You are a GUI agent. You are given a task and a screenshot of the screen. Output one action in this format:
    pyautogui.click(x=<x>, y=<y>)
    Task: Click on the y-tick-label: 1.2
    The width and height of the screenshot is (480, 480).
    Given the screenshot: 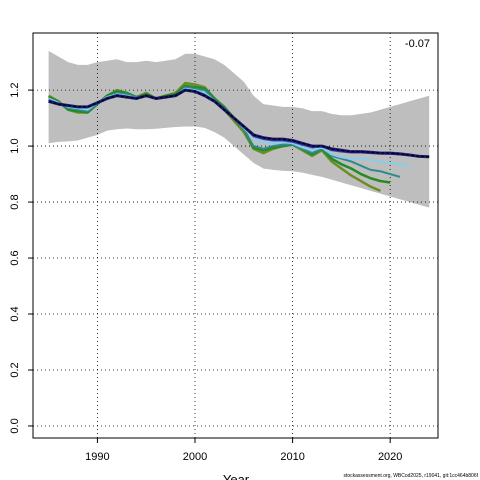 What is the action you would take?
    pyautogui.click(x=15, y=89)
    